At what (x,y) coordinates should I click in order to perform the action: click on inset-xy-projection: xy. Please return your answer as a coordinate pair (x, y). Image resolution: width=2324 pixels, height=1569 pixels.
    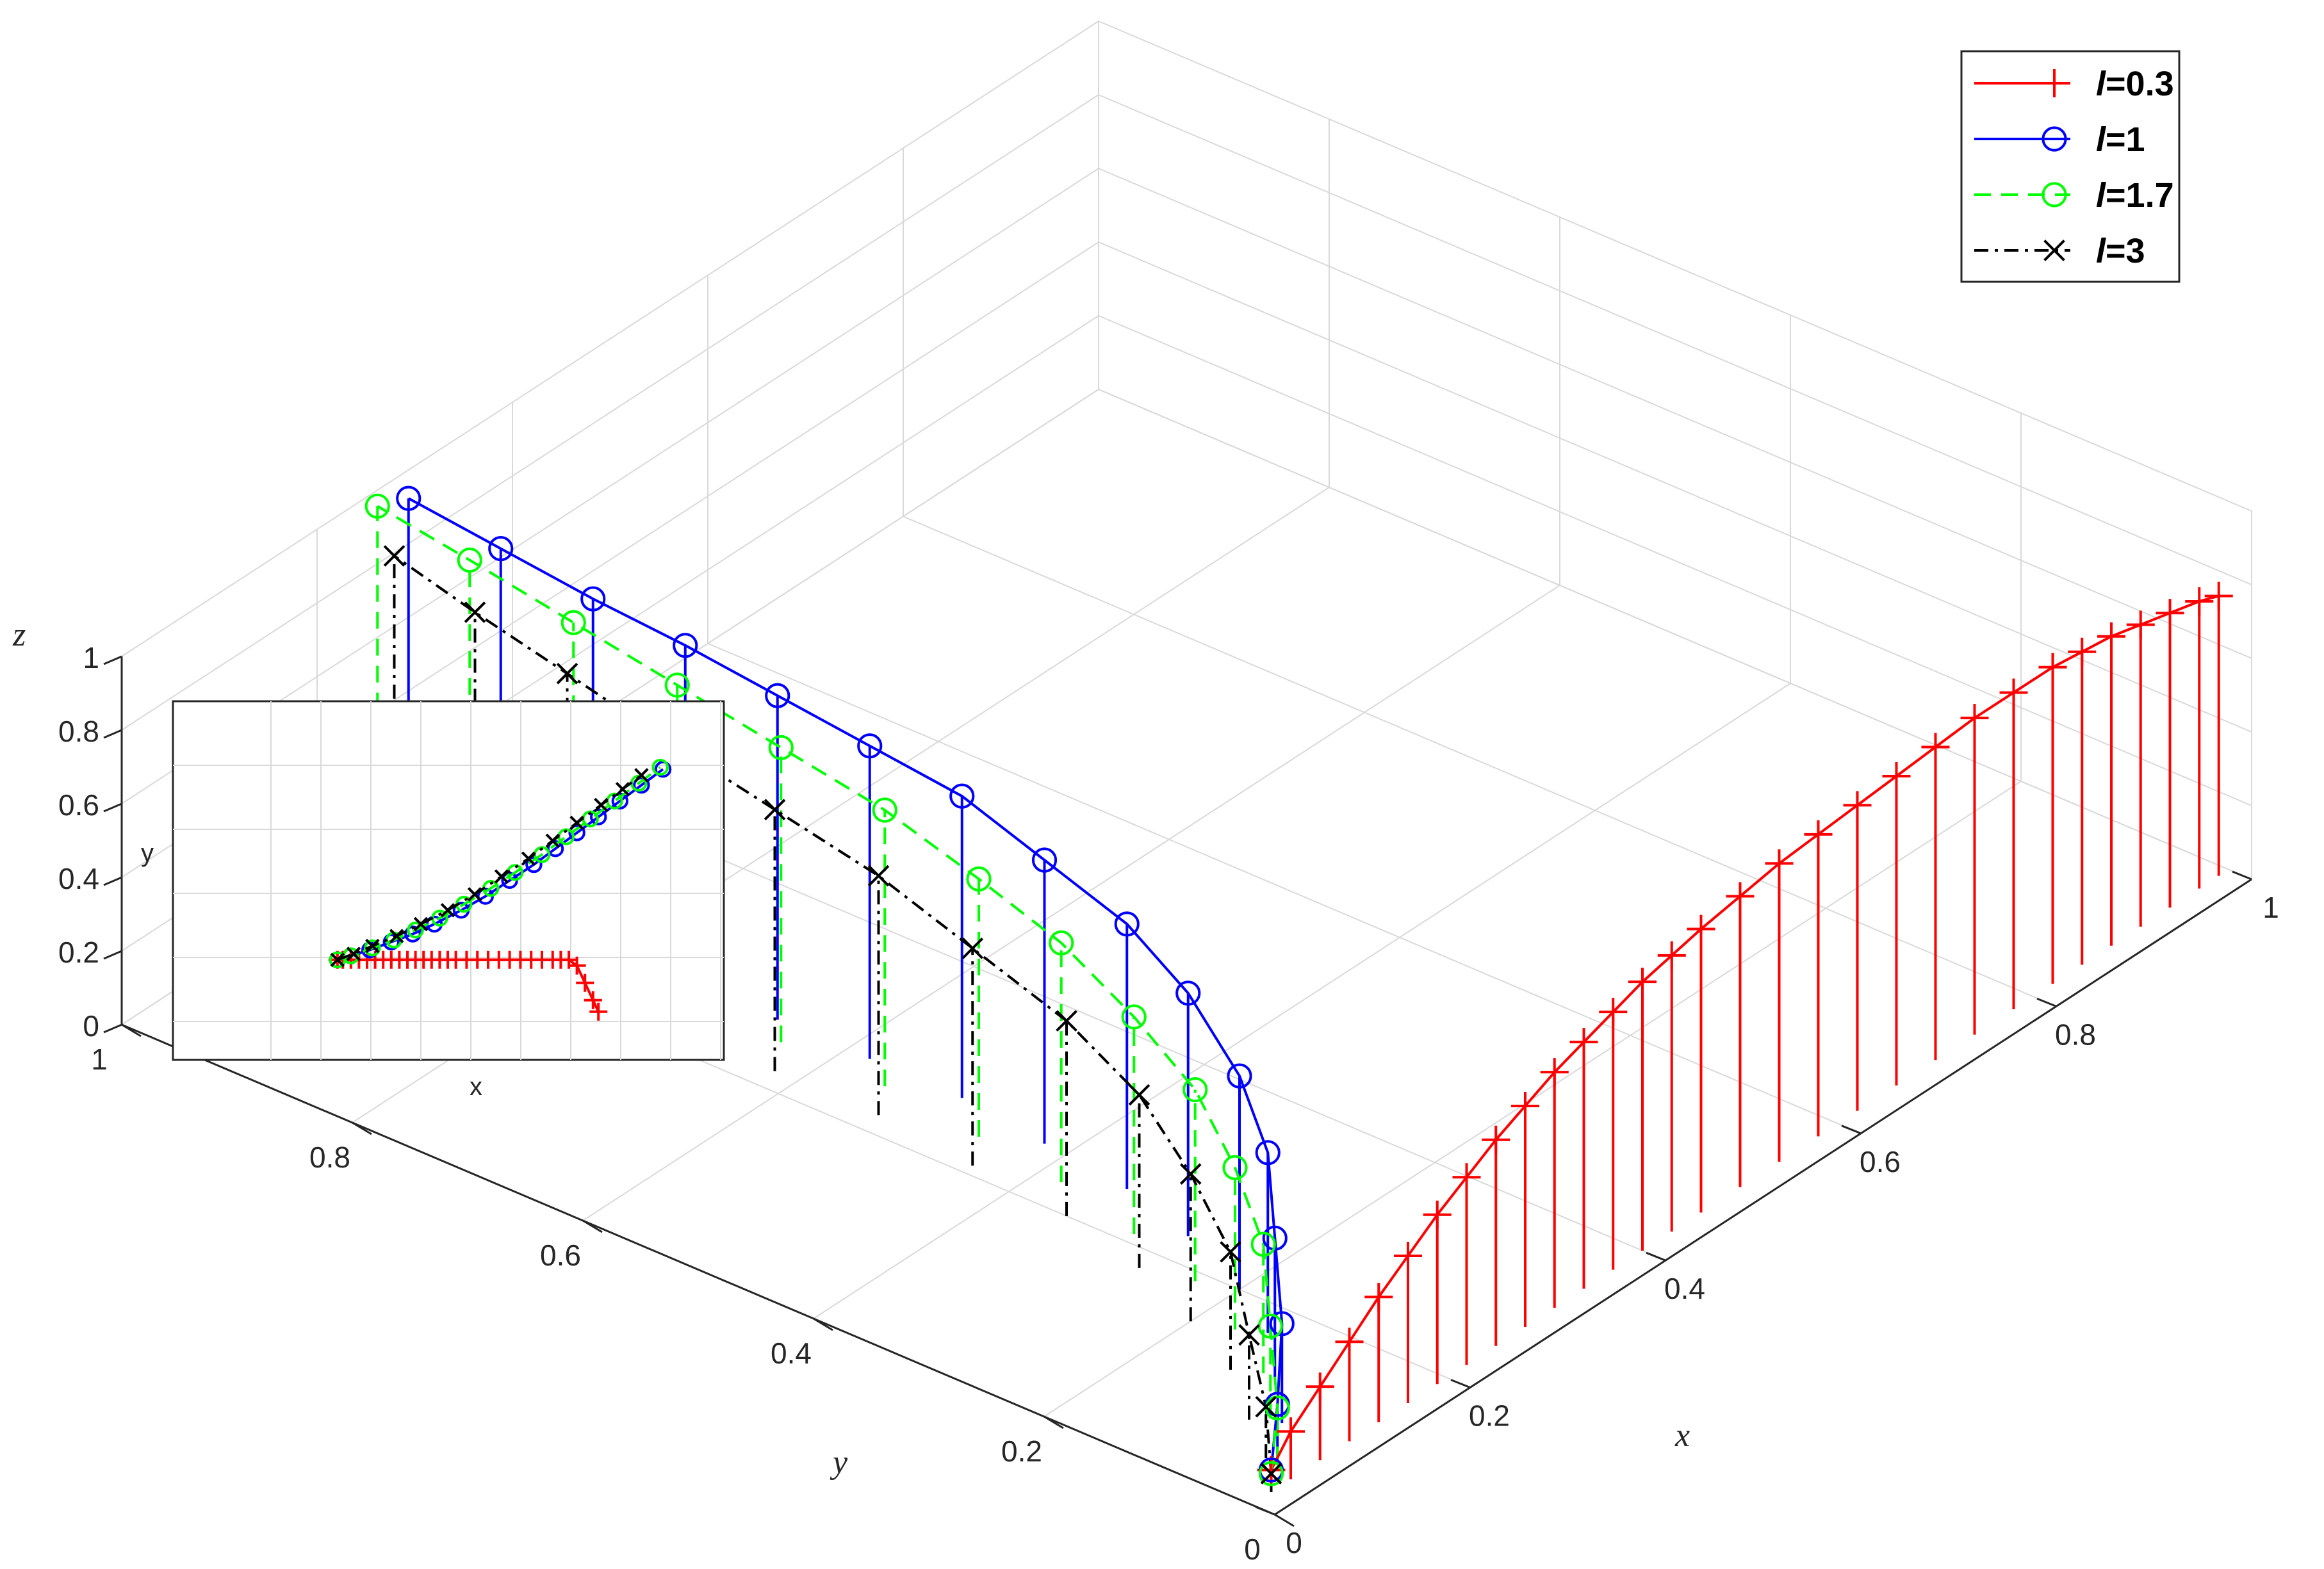
    Looking at the image, I should click on (433, 900).